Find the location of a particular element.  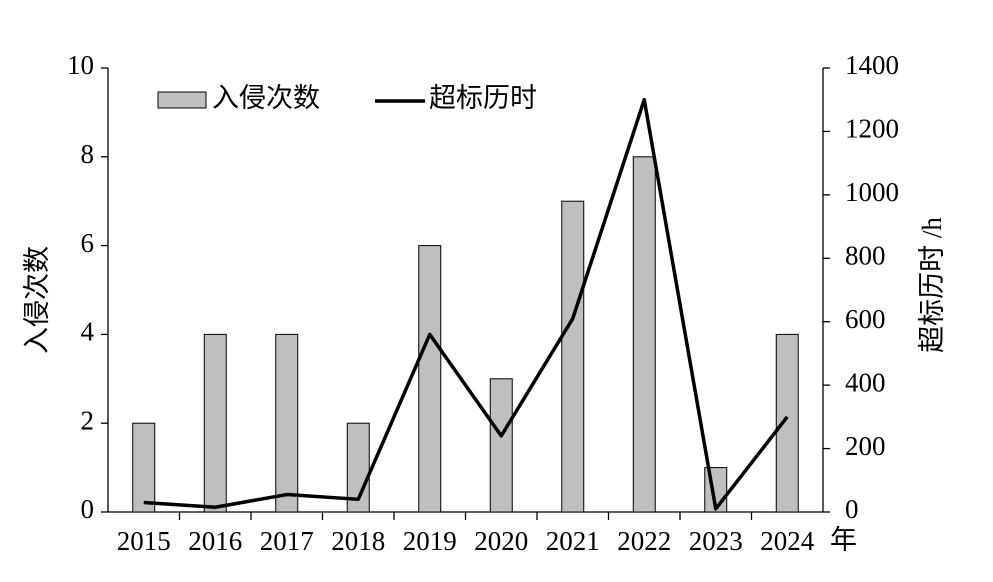

y2-tick-label: 0 is located at coordinates (852, 509).